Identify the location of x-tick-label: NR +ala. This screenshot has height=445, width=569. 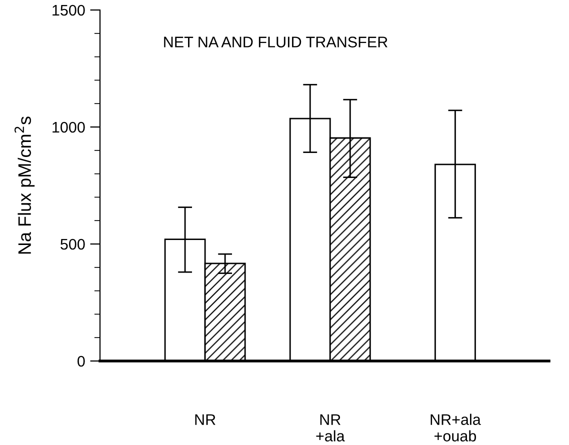
(330, 428).